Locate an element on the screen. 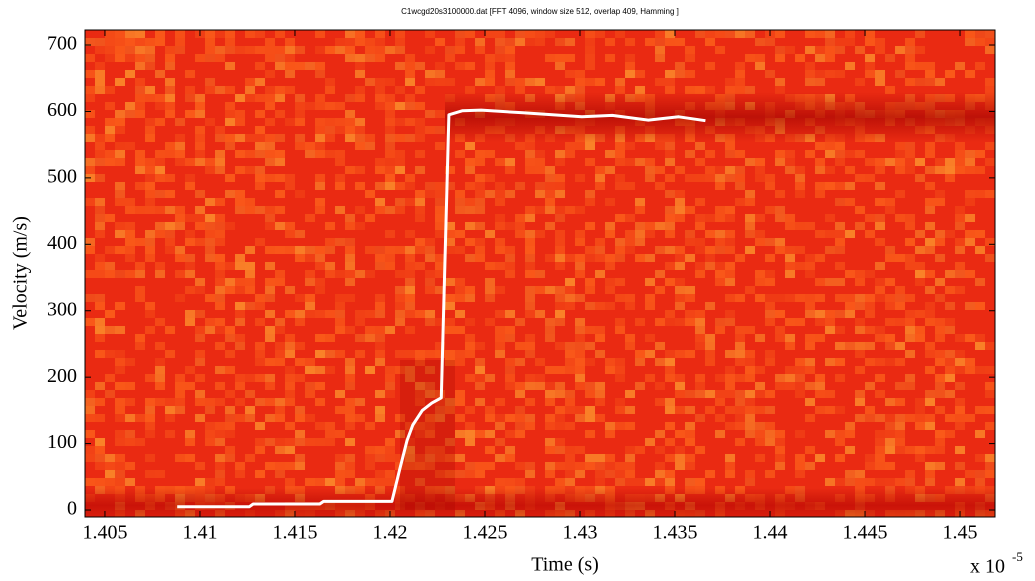  y-tick-label: 300 is located at coordinates (62, 309).